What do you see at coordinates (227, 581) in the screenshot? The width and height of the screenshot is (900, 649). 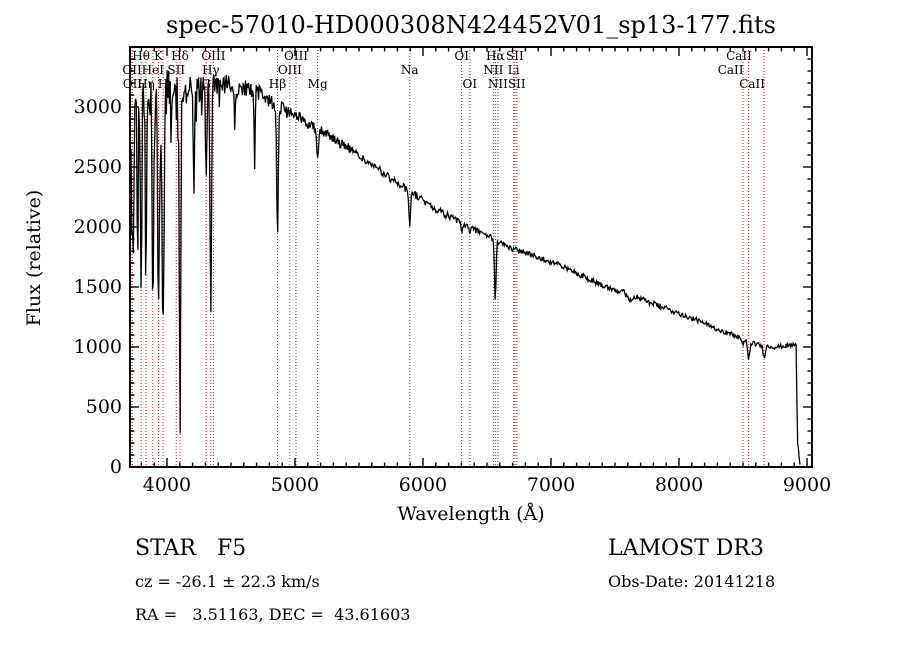 I see `cz-label: cz = -26.1 ± 22.3 km/s` at bounding box center [227, 581].